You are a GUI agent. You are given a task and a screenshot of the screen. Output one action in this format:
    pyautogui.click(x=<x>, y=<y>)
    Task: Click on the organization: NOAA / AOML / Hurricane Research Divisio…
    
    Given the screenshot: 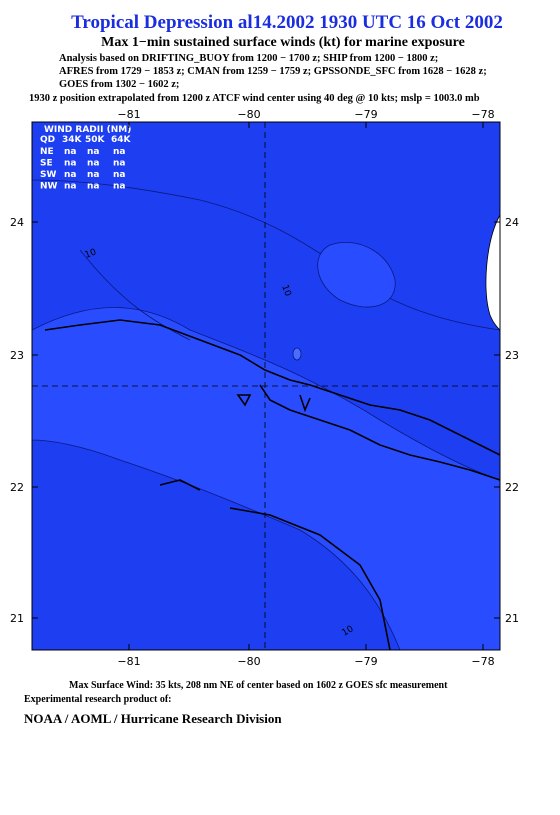 What is the action you would take?
    pyautogui.click(x=153, y=718)
    